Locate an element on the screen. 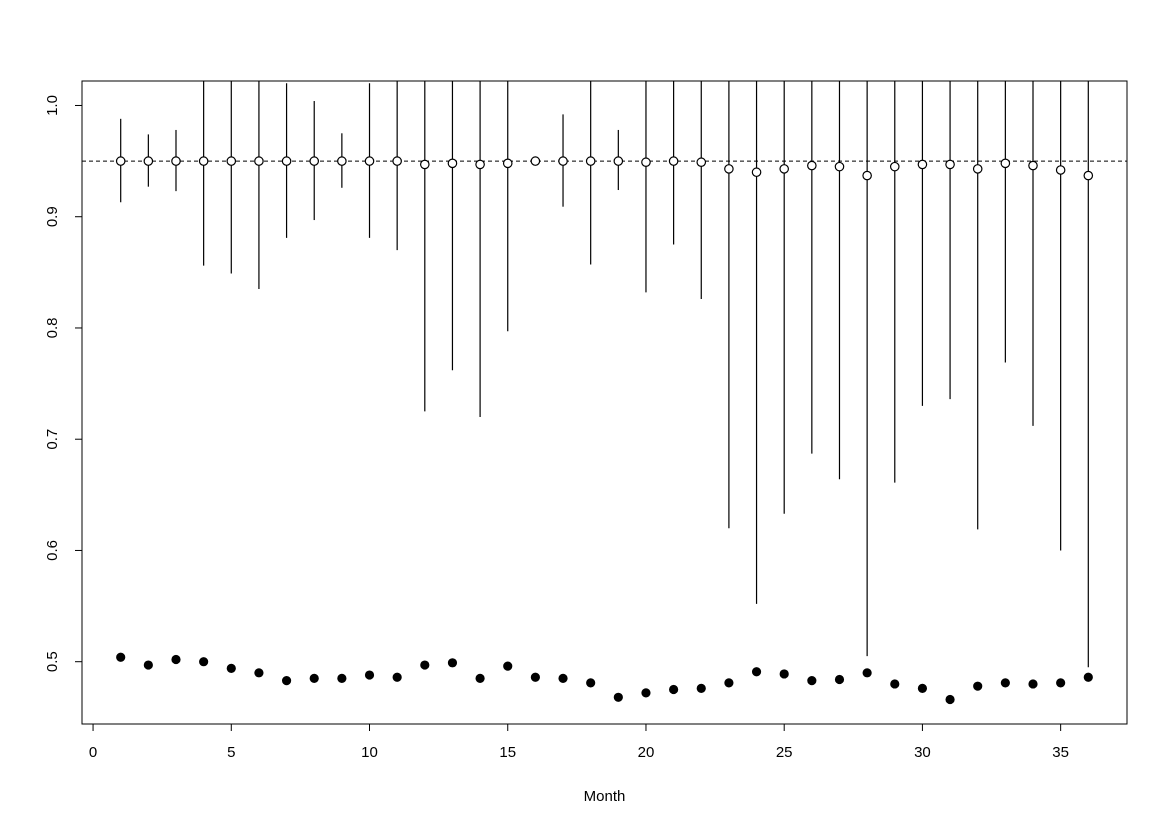 The width and height of the screenshot is (1168, 827). x-axis-label: Month is located at coordinates (605, 796).